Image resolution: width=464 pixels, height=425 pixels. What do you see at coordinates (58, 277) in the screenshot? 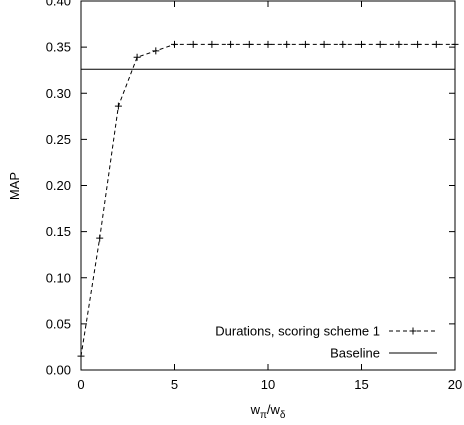
I see `y-tick-label: 0.10` at bounding box center [58, 277].